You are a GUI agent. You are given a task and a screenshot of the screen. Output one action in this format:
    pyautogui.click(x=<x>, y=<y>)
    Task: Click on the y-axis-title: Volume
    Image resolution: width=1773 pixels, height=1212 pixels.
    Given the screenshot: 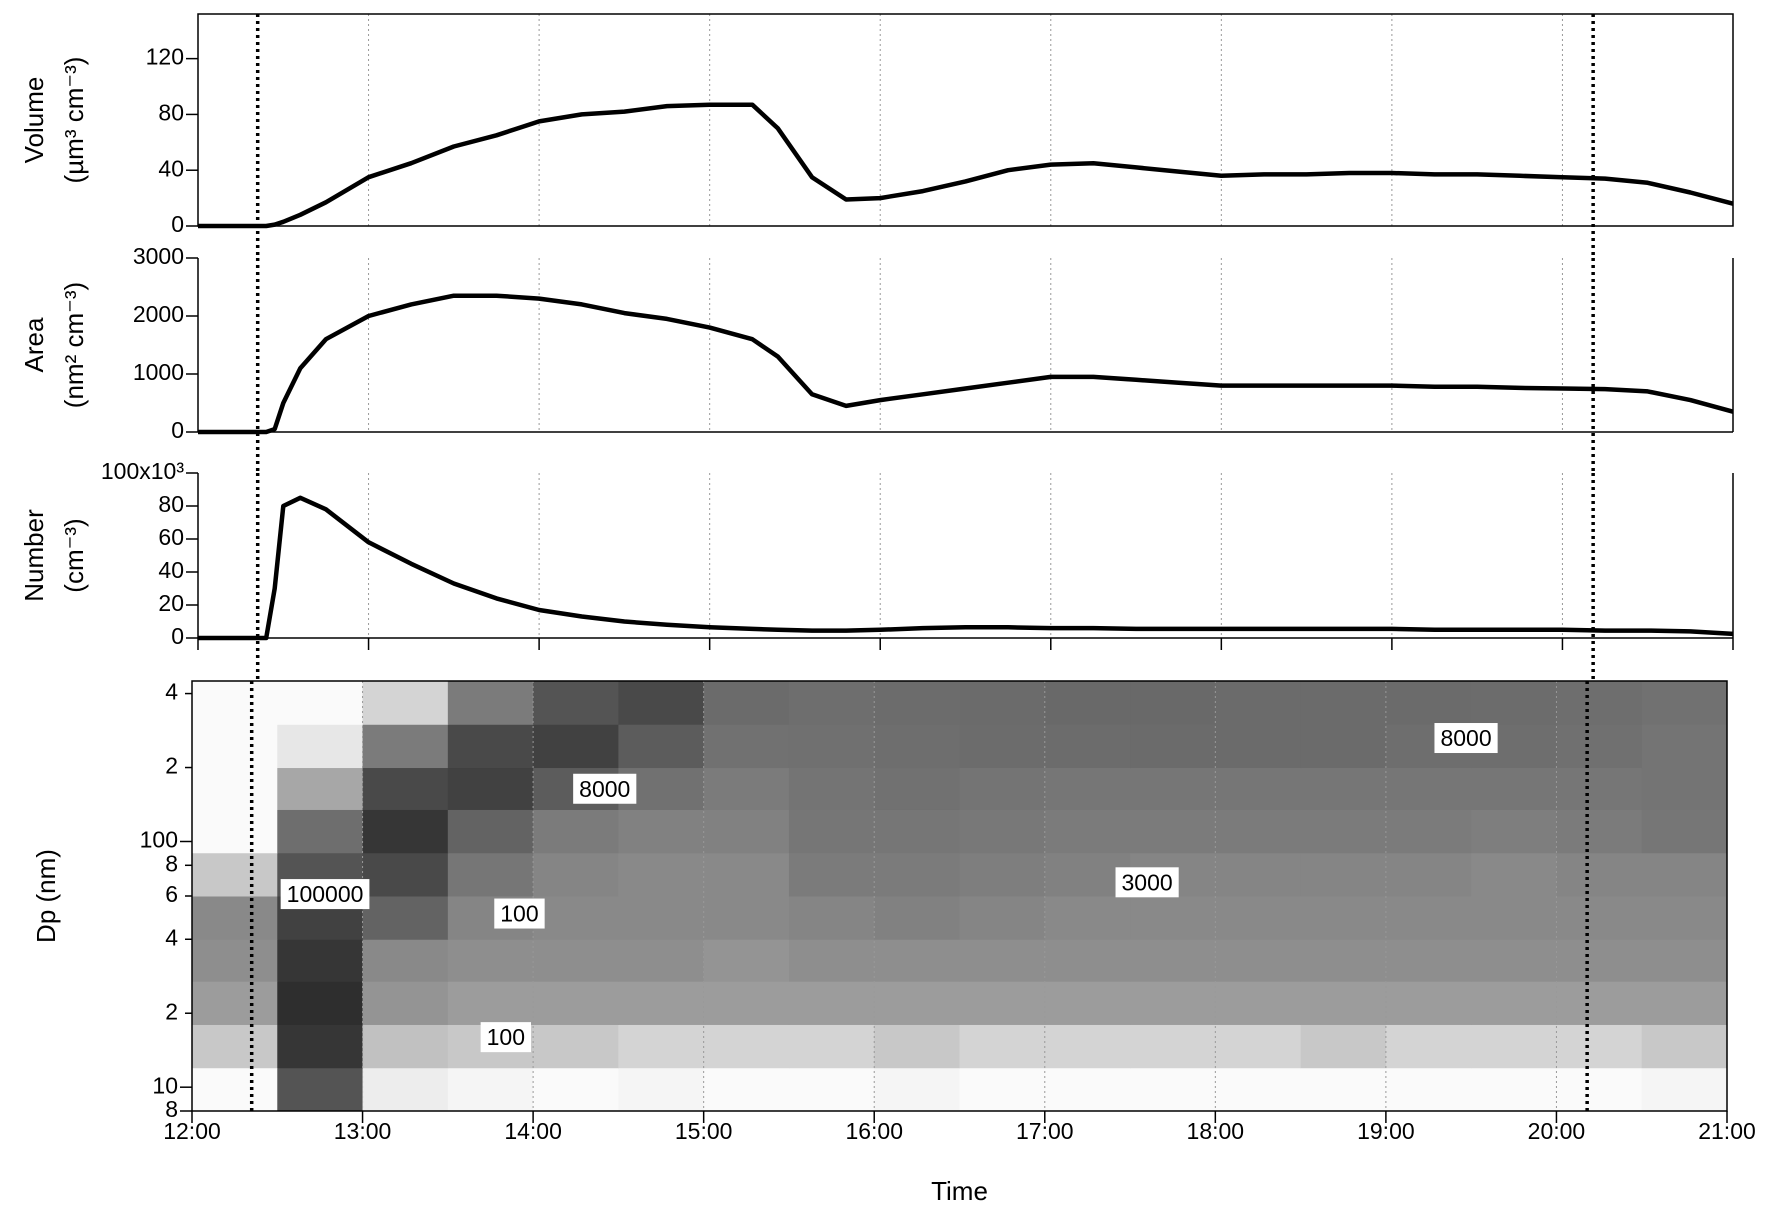 What is the action you would take?
    pyautogui.click(x=34, y=120)
    